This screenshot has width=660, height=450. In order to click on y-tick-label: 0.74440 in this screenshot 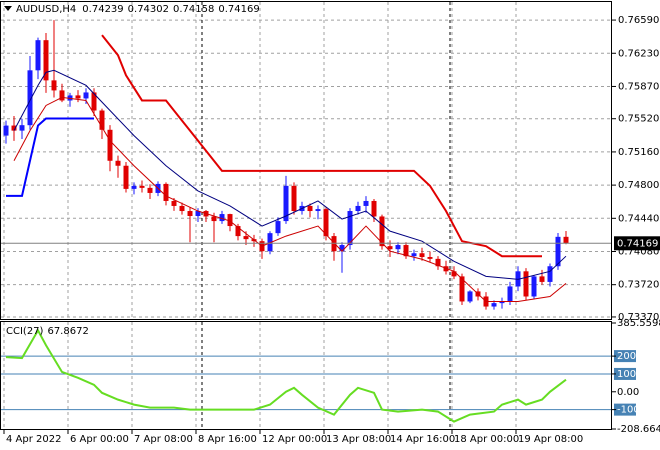, I will do `click(638, 218)`.